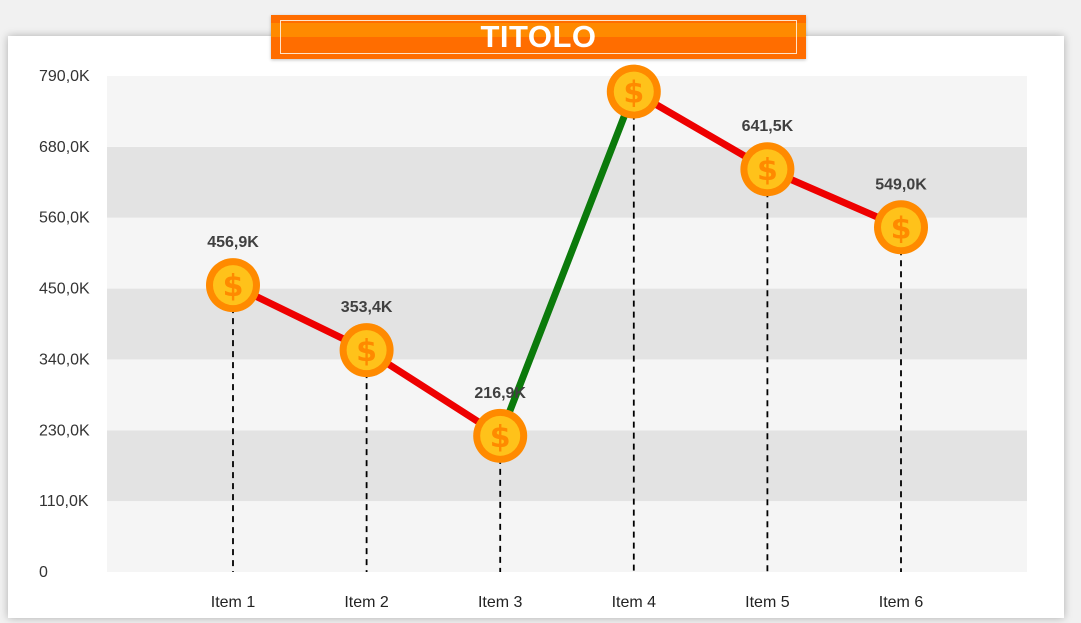 Image resolution: width=1081 pixels, height=623 pixels. What do you see at coordinates (64, 501) in the screenshot?
I see `y-tick-label: 110,0K` at bounding box center [64, 501].